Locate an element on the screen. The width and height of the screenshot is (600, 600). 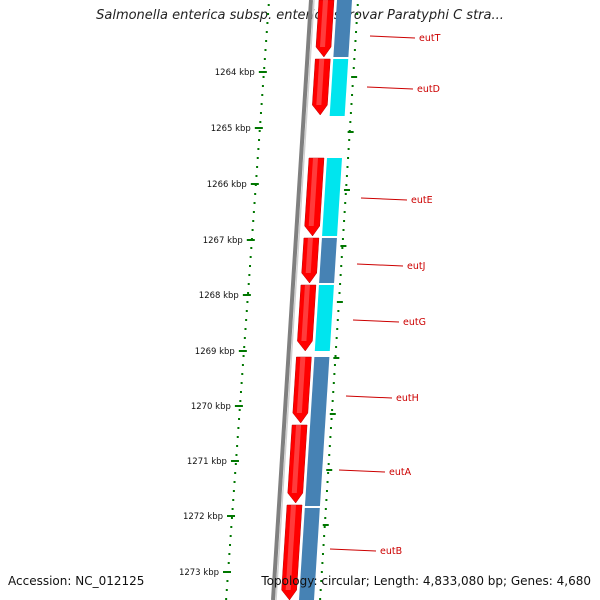
gene-label: eutE is located at coordinates (422, 200).